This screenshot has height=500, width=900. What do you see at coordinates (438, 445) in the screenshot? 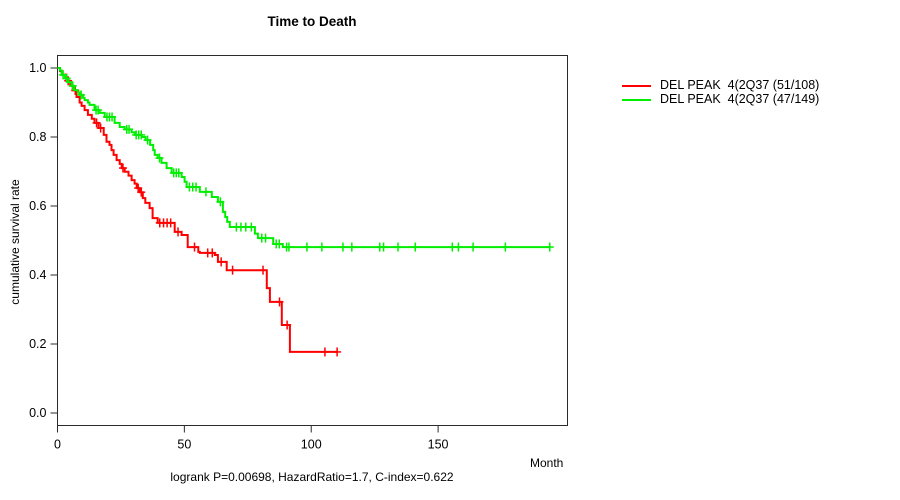
I see `svg-text: 150` at bounding box center [438, 445].